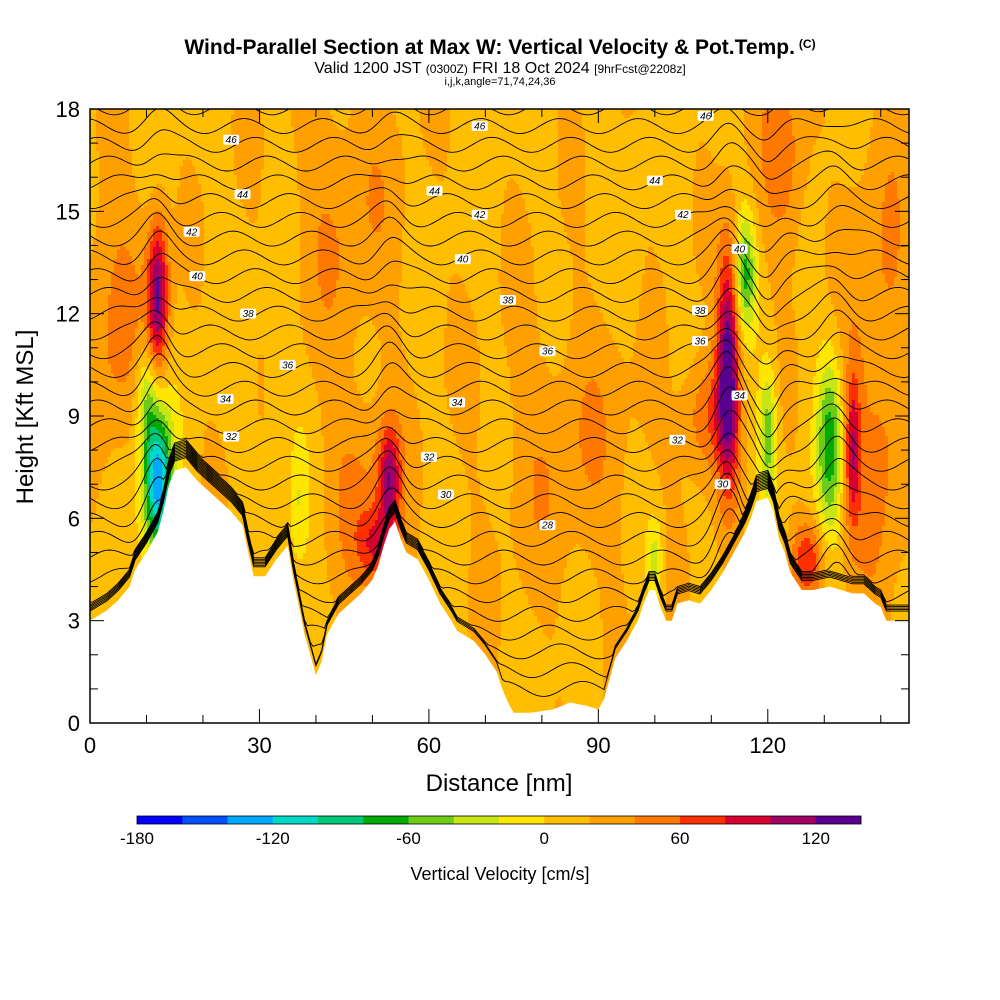 This screenshot has height=1000, width=1000. What do you see at coordinates (530, 68) in the screenshot?
I see `subtitle-date: FRI 18 Oct 2024` at bounding box center [530, 68].